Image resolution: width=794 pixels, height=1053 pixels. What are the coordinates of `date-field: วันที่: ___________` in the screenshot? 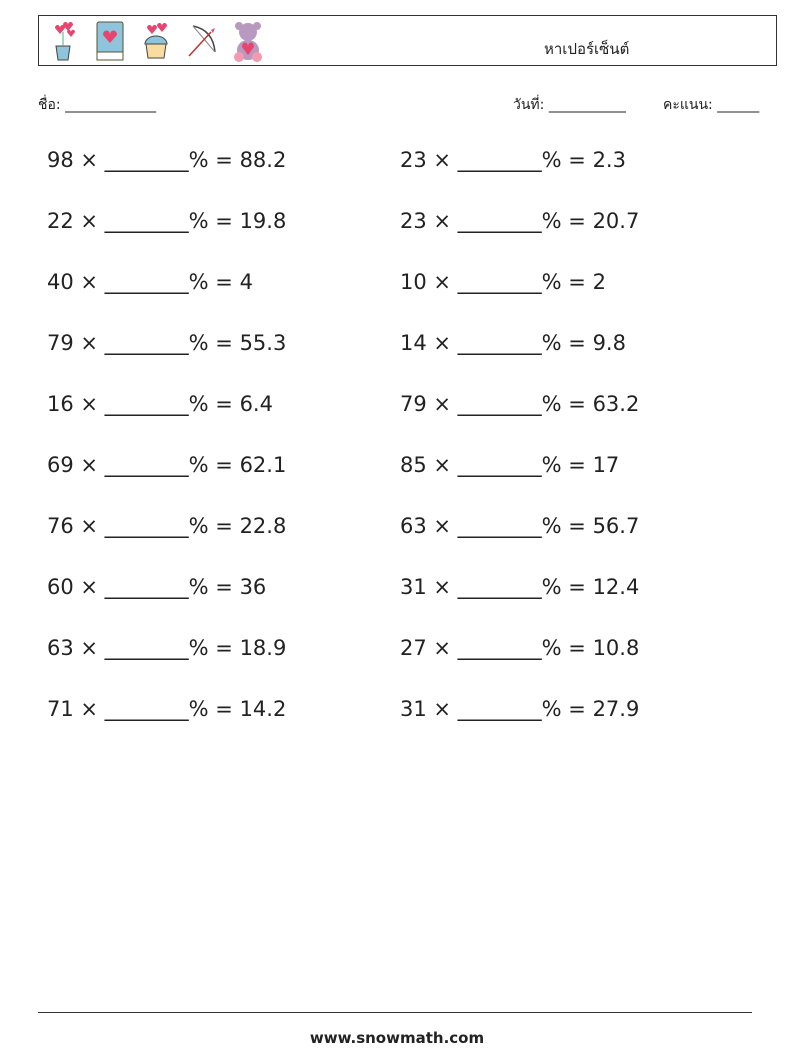 It's located at (569, 105).